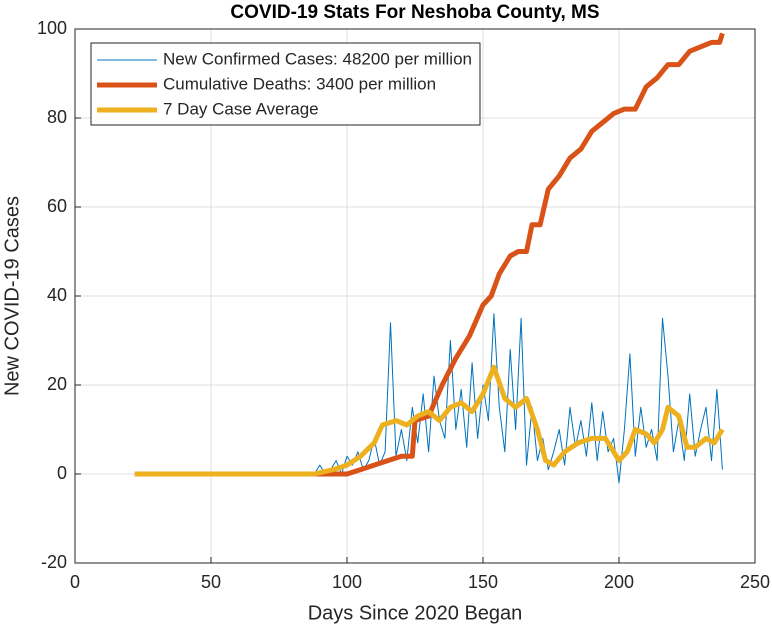 The image size is (772, 635). Describe the element at coordinates (54, 562) in the screenshot. I see `y-tick-label: -20` at that location.